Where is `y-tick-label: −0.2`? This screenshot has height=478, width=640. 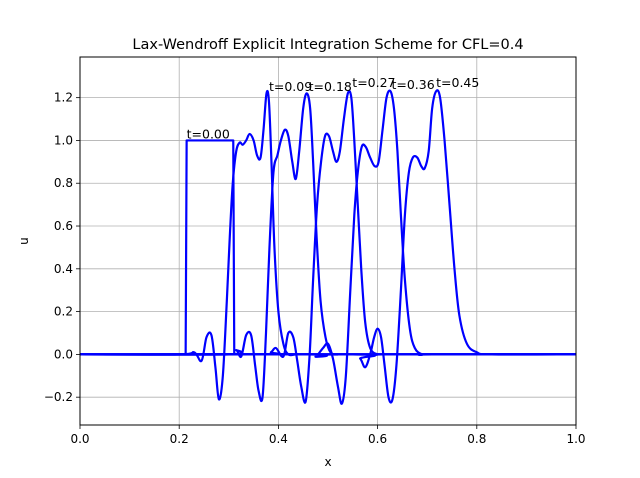 y-tick-label: −0.2 is located at coordinates (58, 397).